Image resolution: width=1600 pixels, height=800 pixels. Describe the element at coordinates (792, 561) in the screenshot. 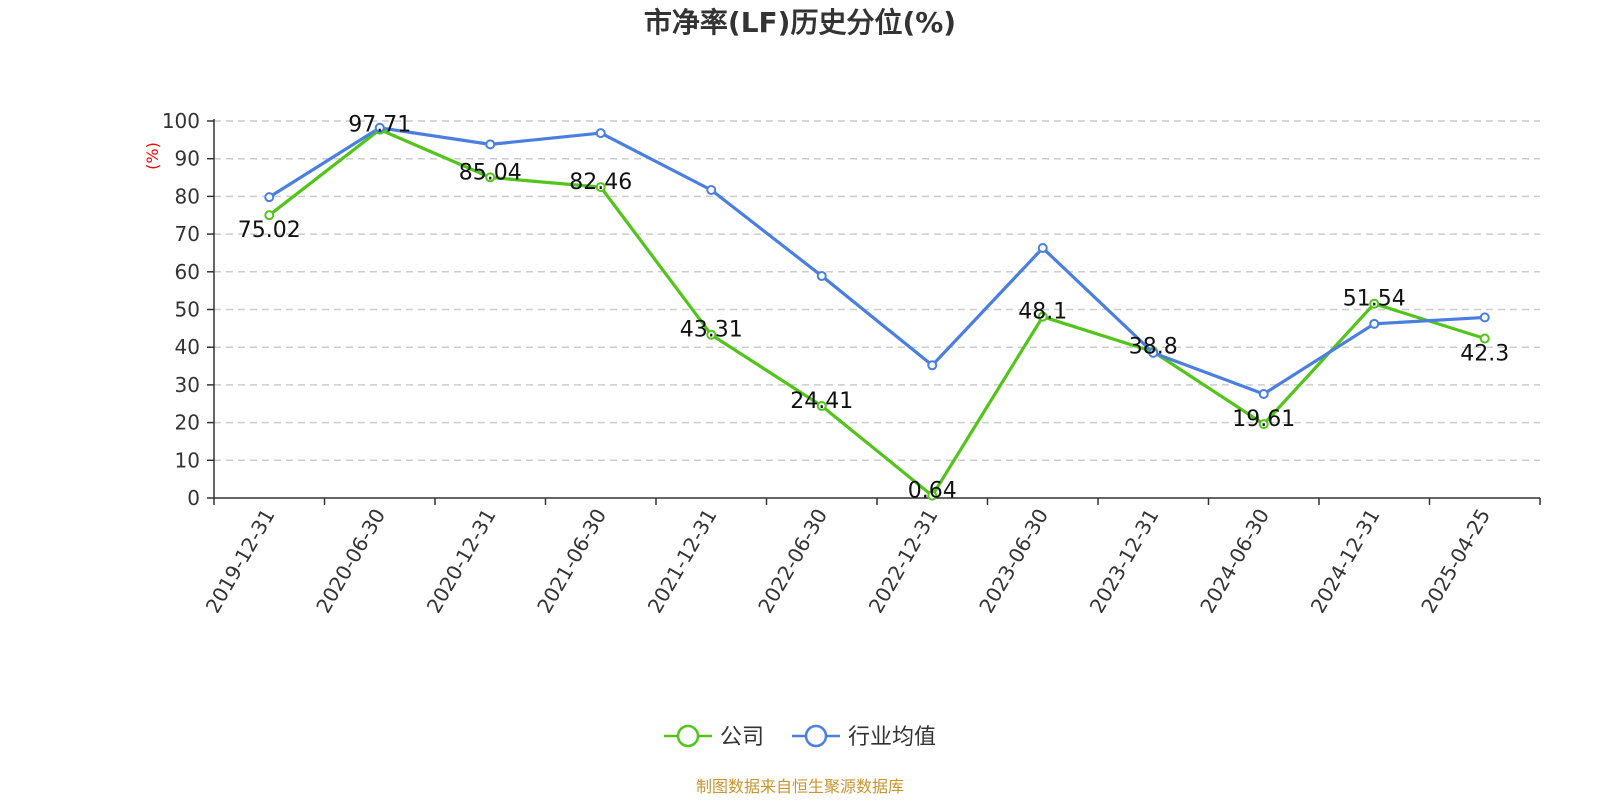

I see `x-tick-label: 2022-06-30` at that location.